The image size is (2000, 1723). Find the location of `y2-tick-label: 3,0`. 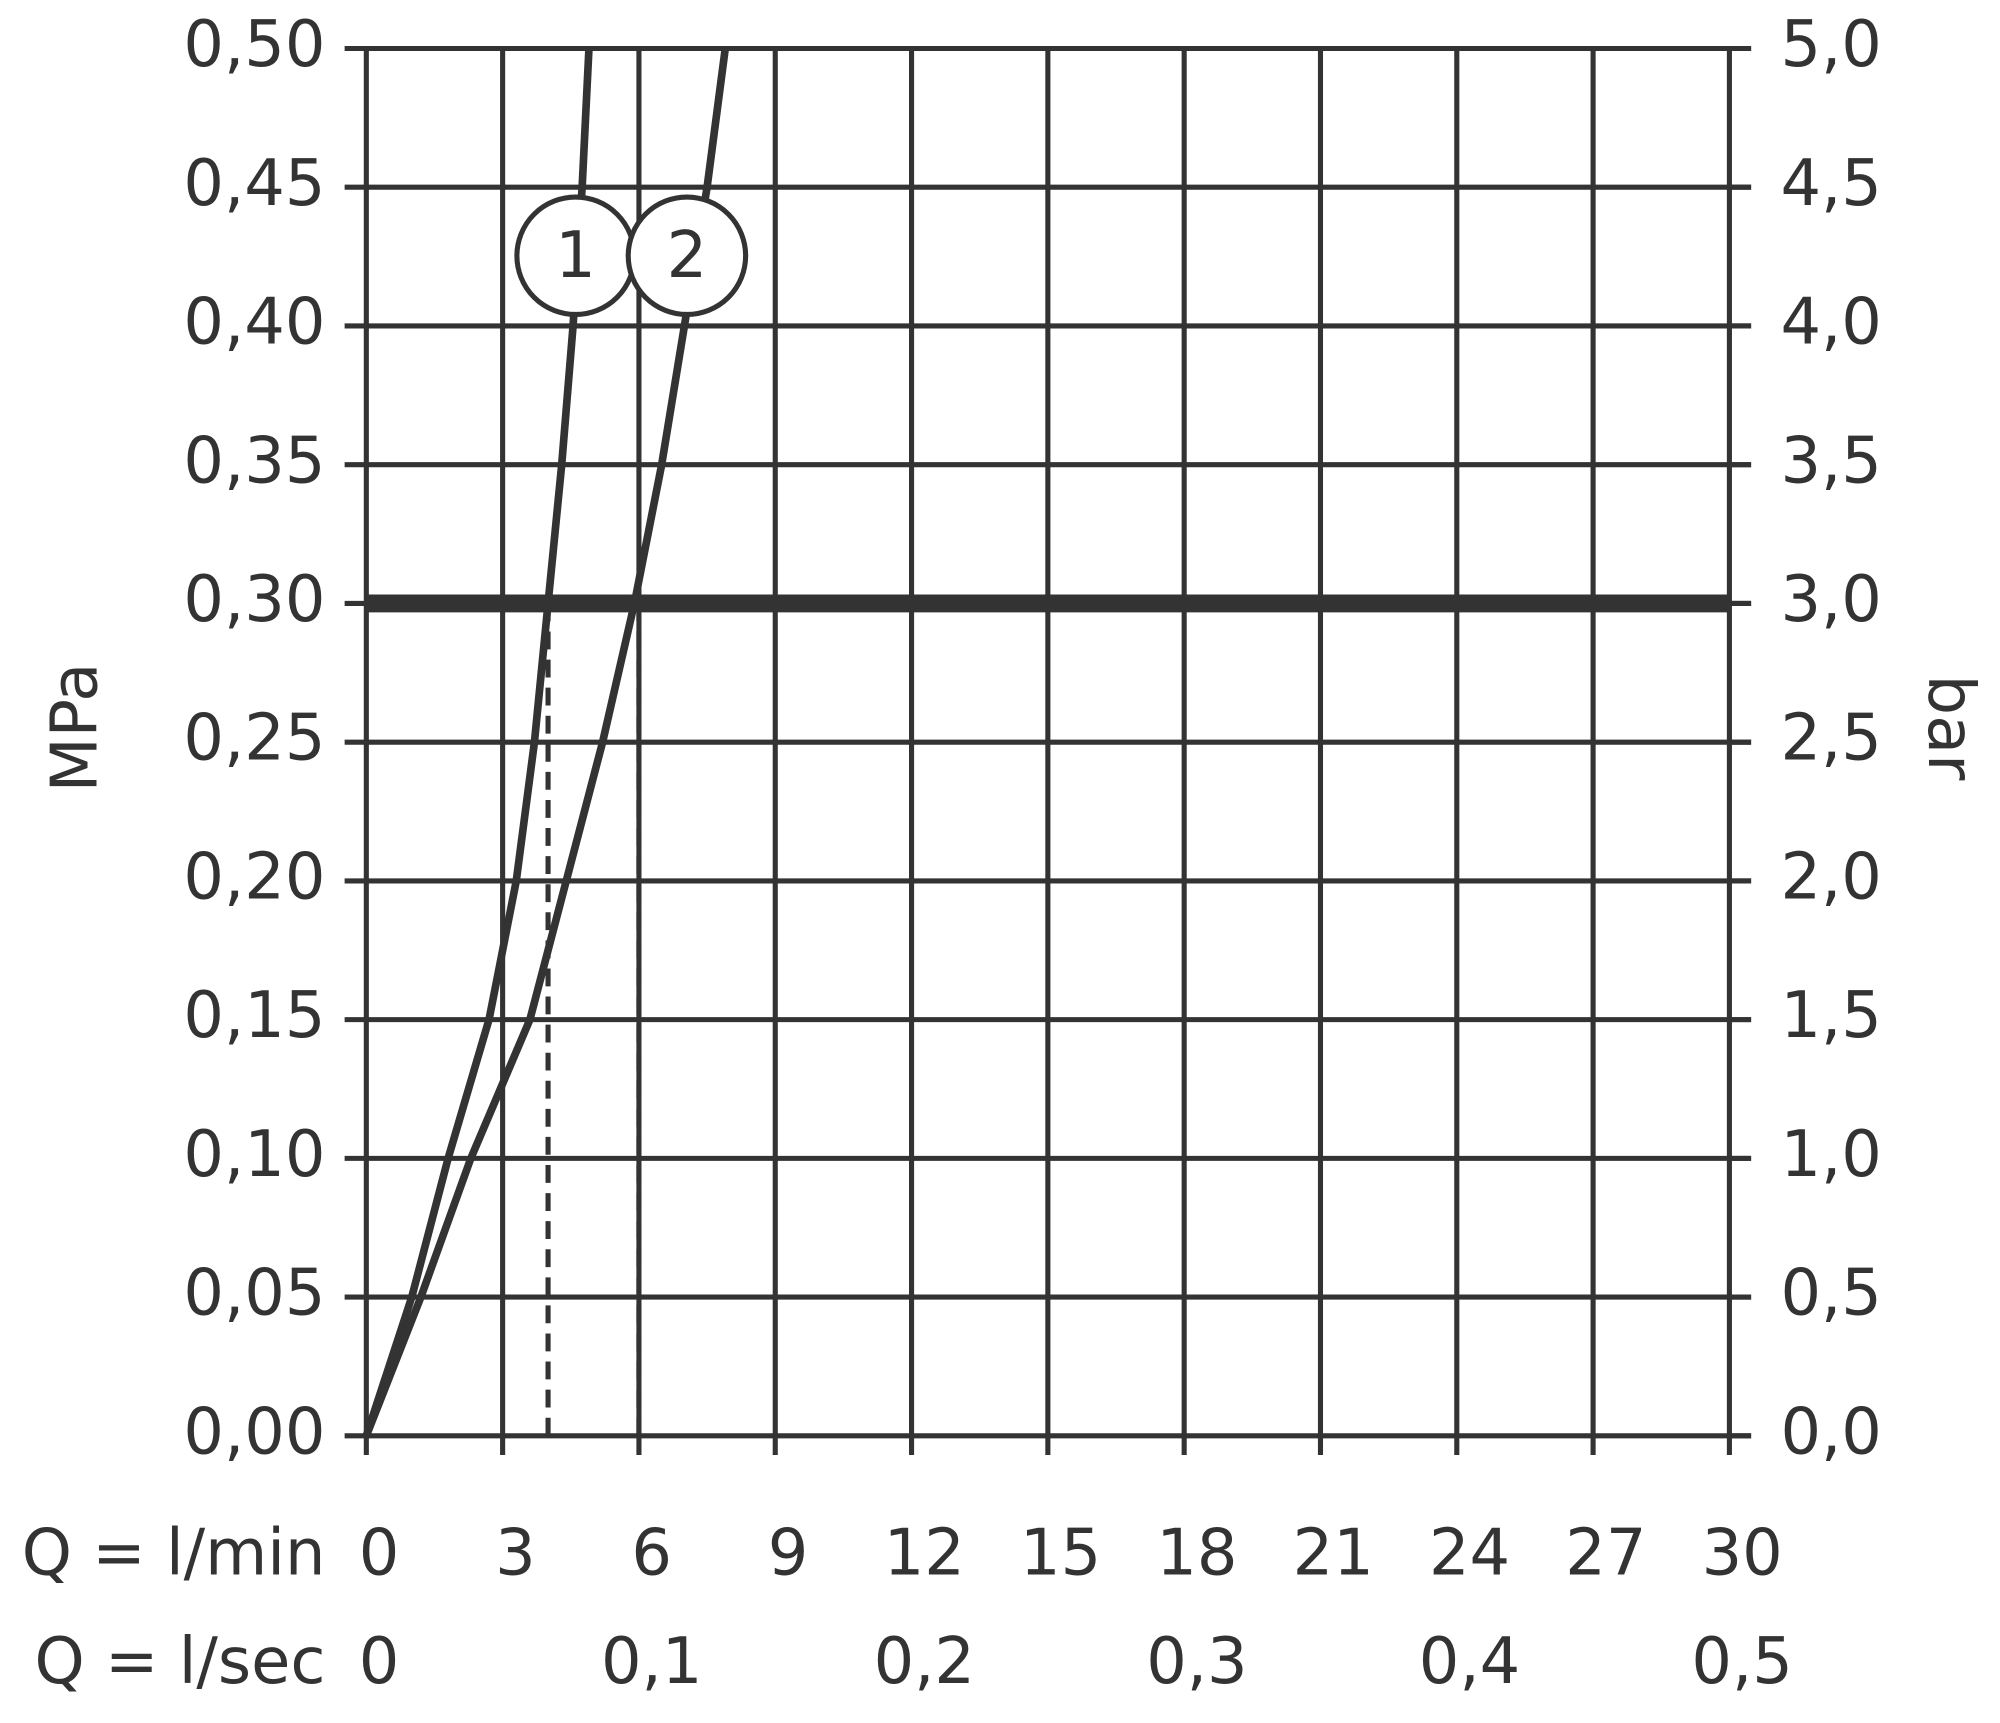

y2-tick-label: 3,0 is located at coordinates (1830, 600).